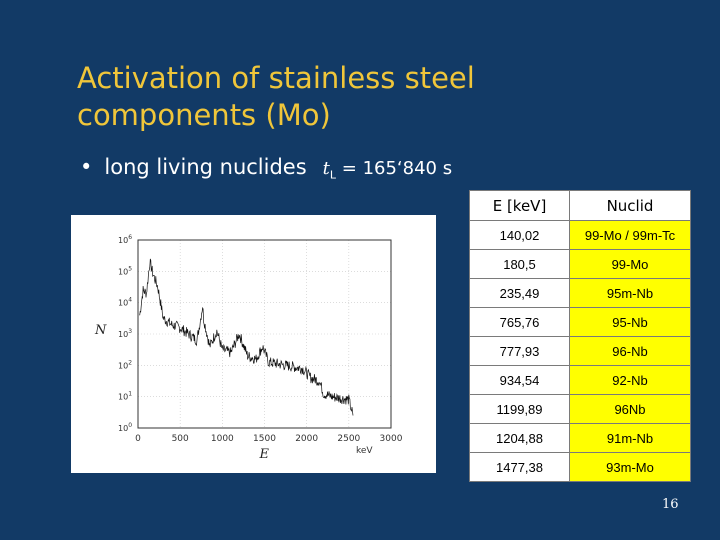 The image size is (720, 540). I want to click on energy-cell: 180,5, so click(519, 264).